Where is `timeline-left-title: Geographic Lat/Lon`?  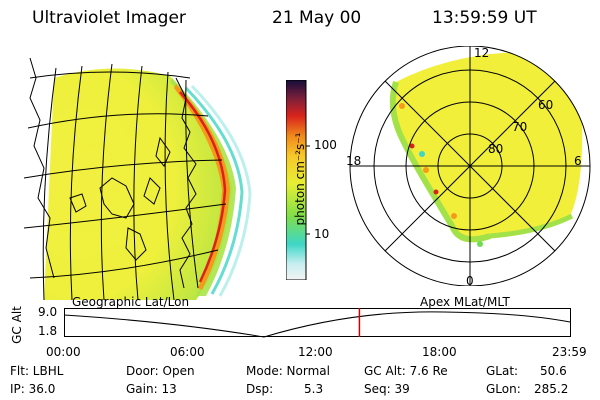
timeline-left-title: Geographic Lat/Lon is located at coordinates (131, 302).